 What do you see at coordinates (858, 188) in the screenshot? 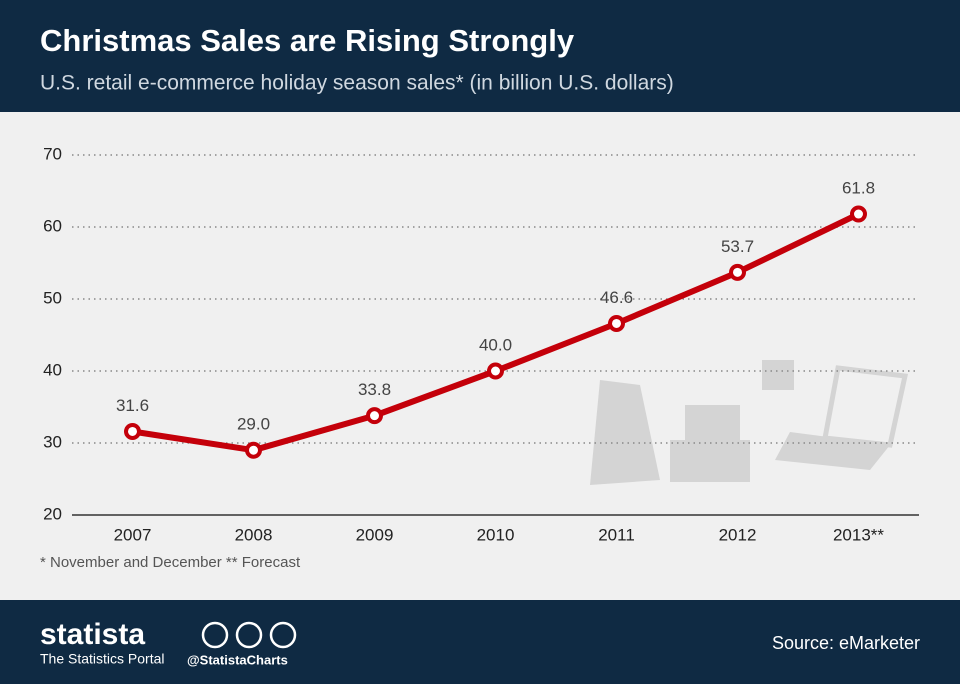
I see `value-label: 61.8` at bounding box center [858, 188].